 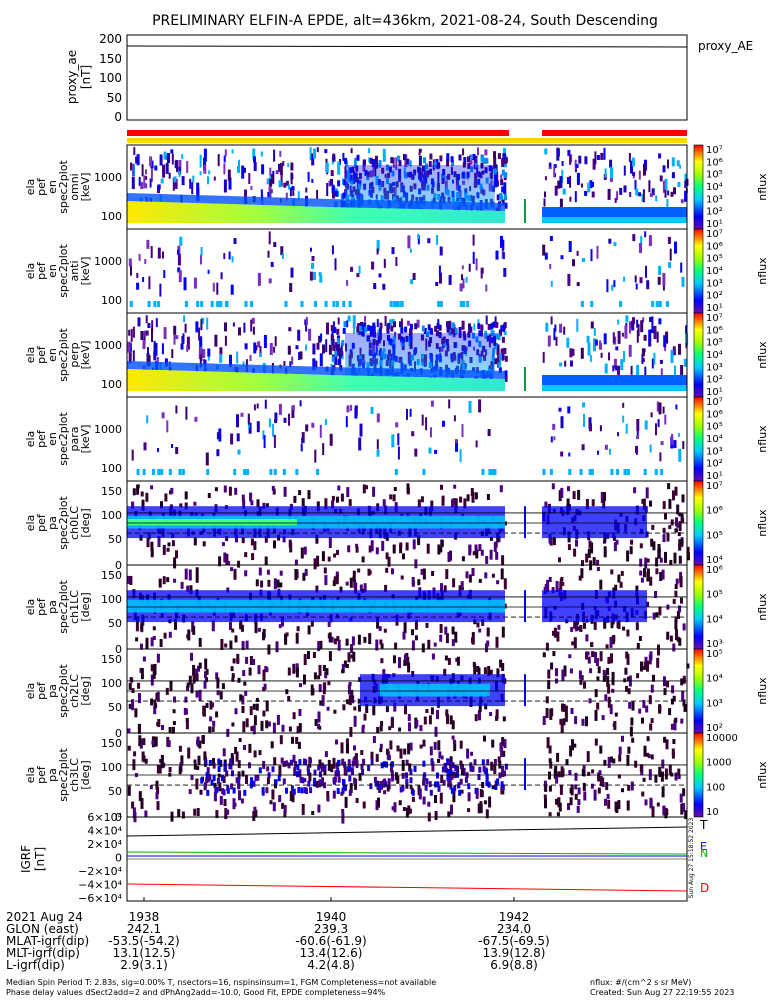 What do you see at coordinates (63, 691) in the screenshot?
I see `panel-ylabel: spec2plot` at bounding box center [63, 691].